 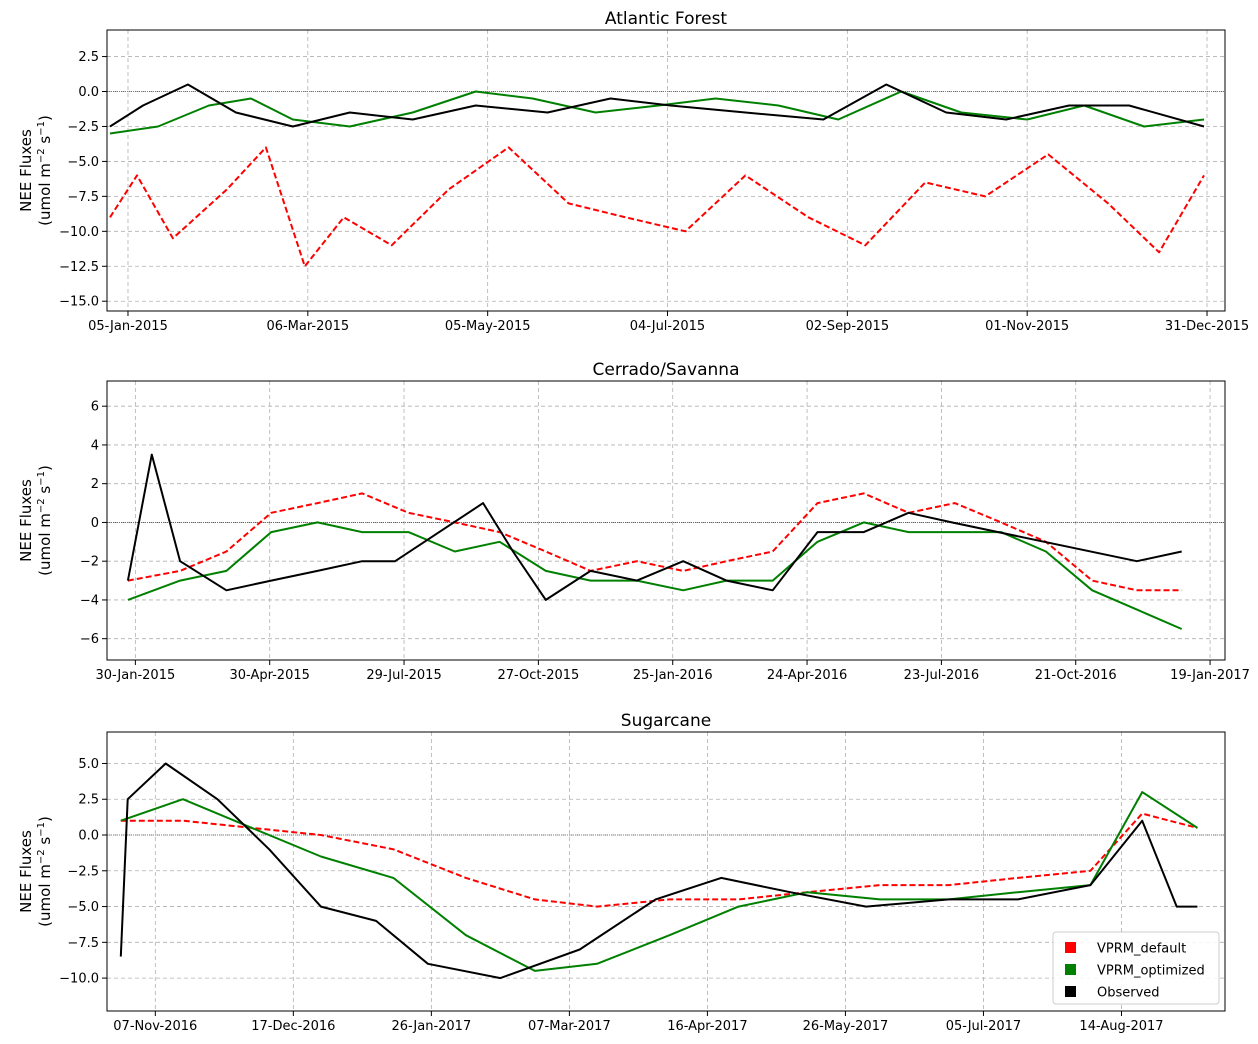 What do you see at coordinates (1207, 326) in the screenshot?
I see `x-tick-label: 31-Dec-2015` at bounding box center [1207, 326].